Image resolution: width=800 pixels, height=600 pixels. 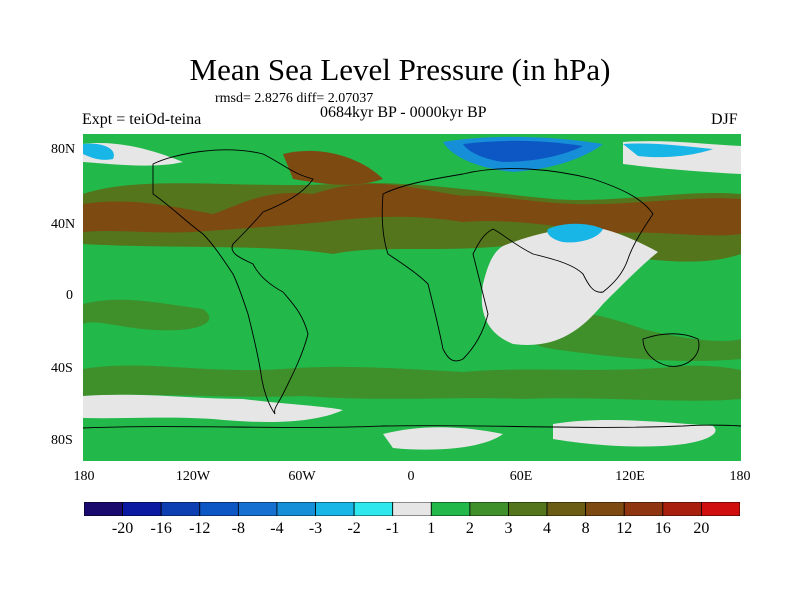 I want to click on positive-band-arctic, so click(x=333, y=167).